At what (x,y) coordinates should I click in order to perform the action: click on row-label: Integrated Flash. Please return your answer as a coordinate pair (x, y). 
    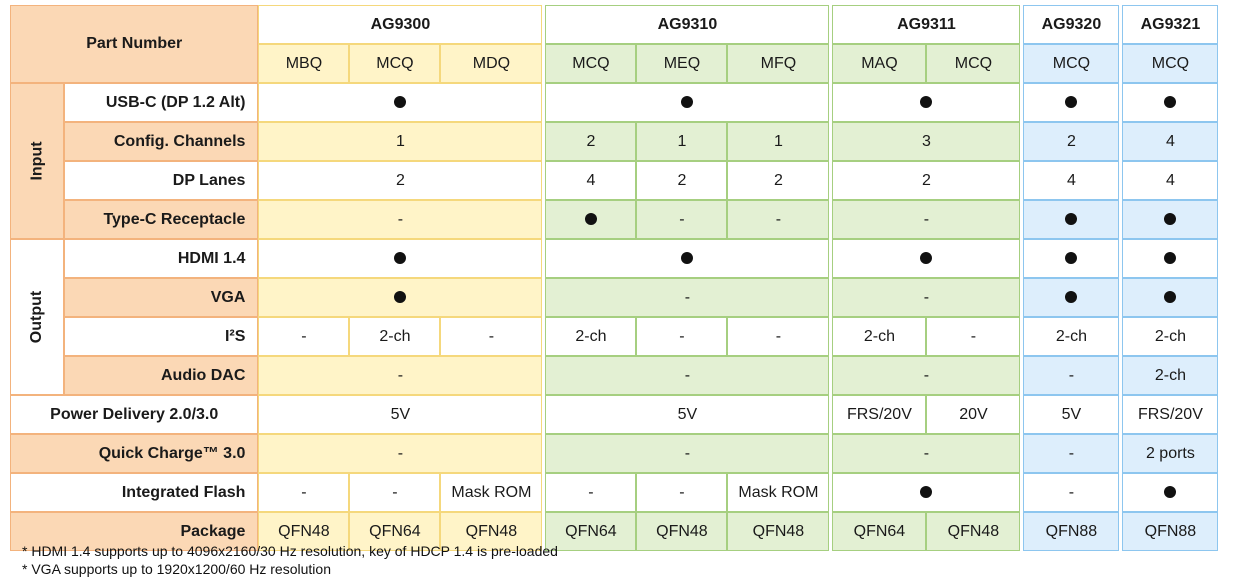
    Looking at the image, I should click on (134, 492).